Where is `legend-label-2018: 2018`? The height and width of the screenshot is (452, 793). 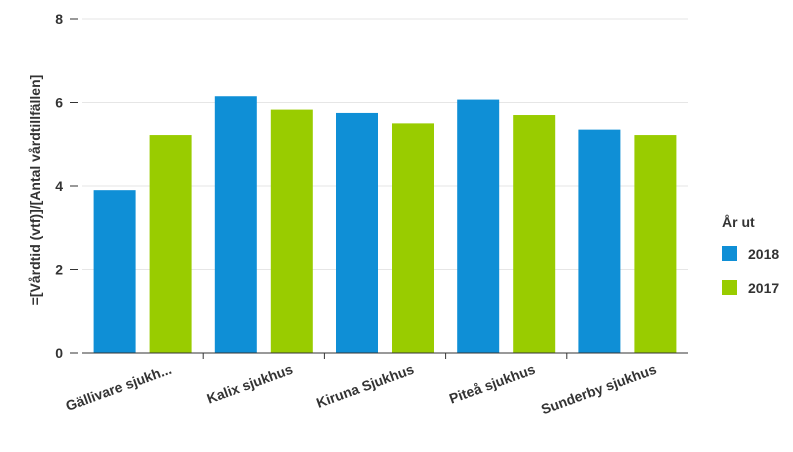
legend-label-2018: 2018 is located at coordinates (763, 254).